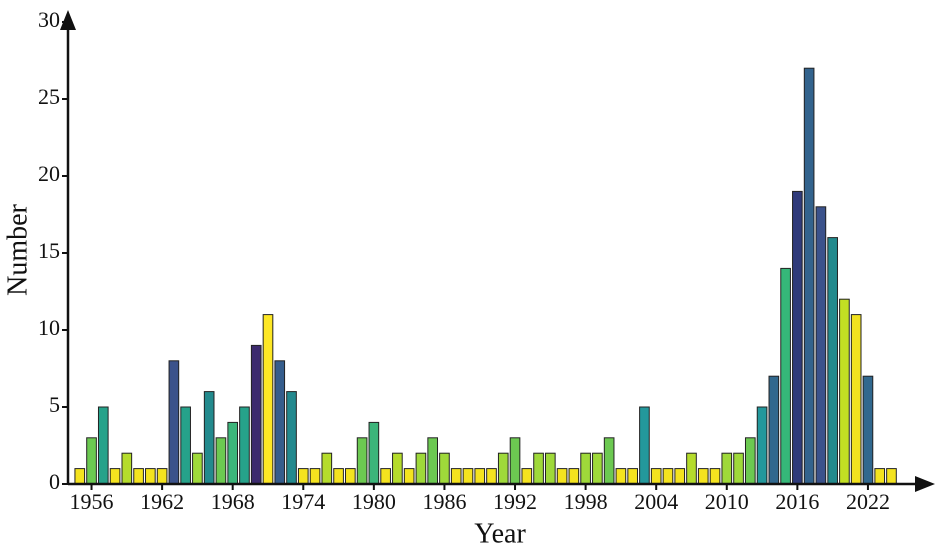  What do you see at coordinates (68, 20) in the screenshot?
I see `y-arrow` at bounding box center [68, 20].